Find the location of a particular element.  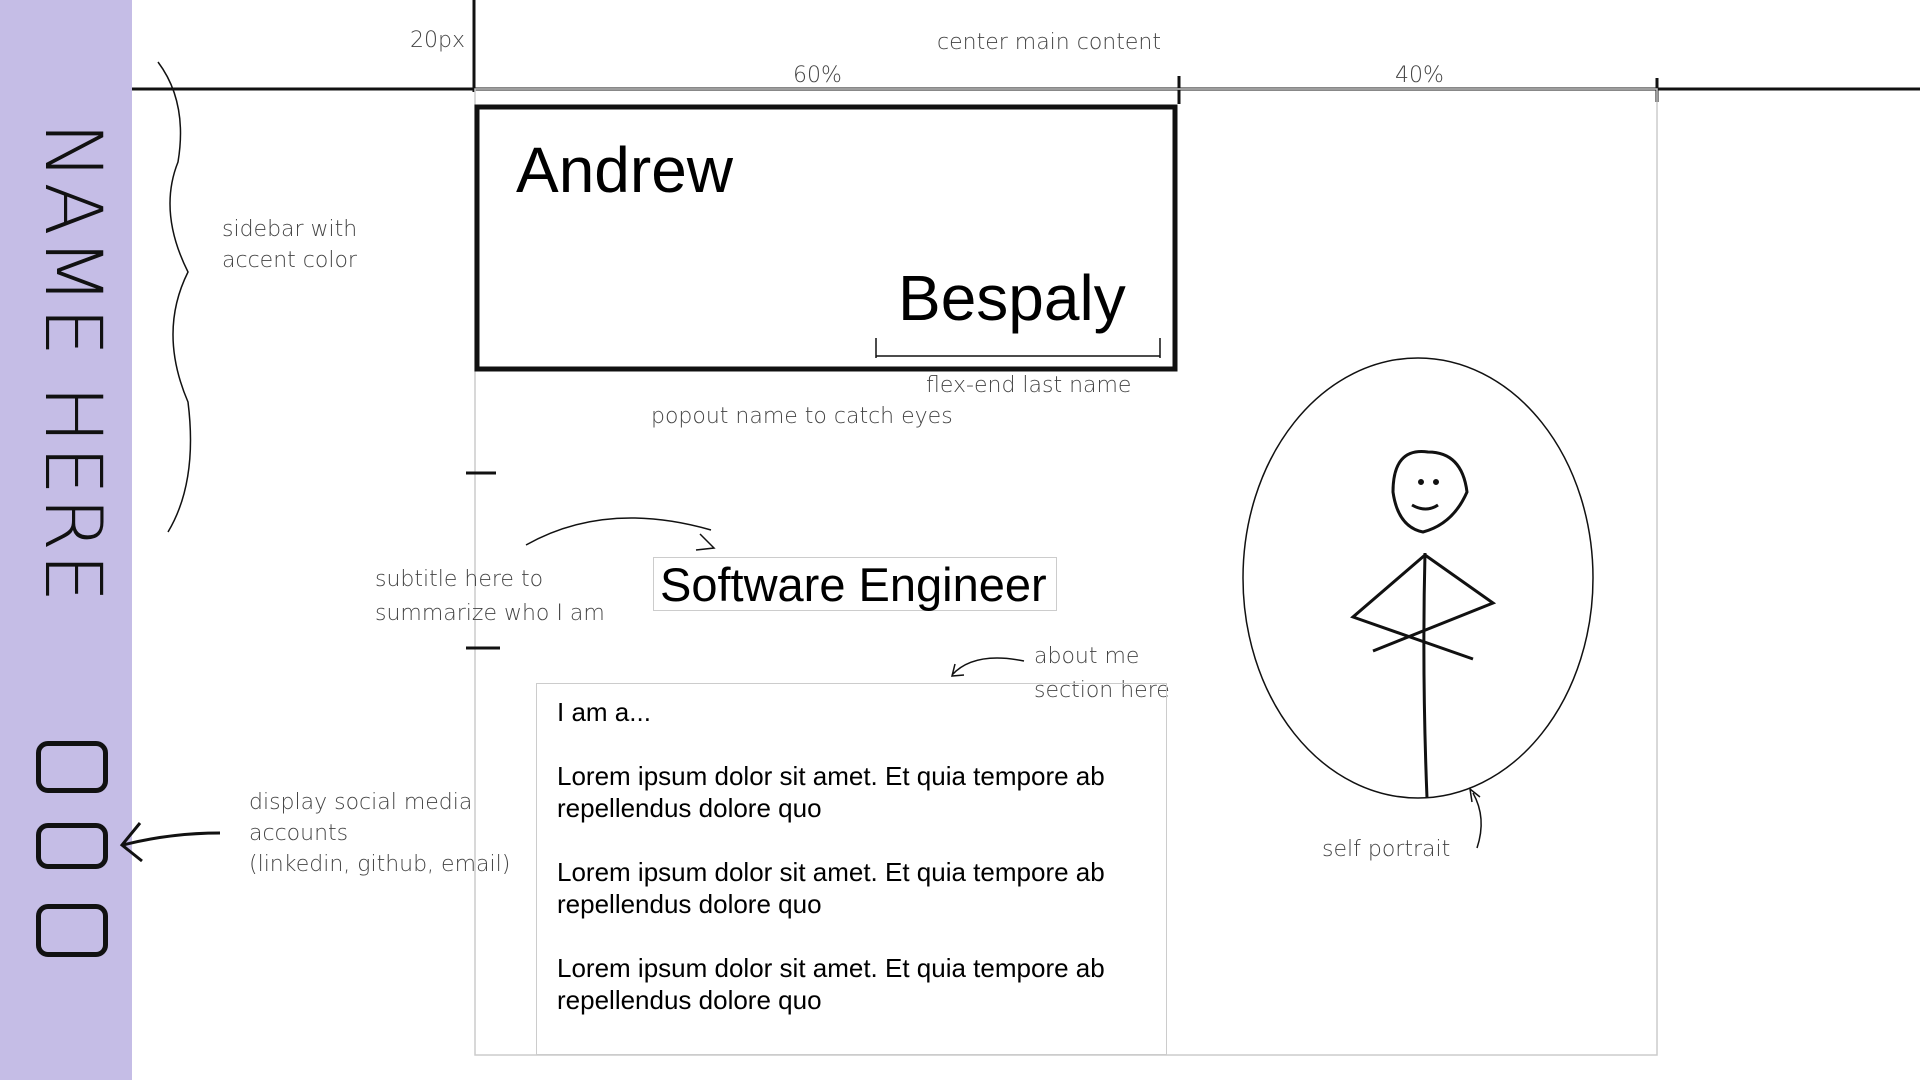

sidebar: NAME HERE is located at coordinates (66, 540).